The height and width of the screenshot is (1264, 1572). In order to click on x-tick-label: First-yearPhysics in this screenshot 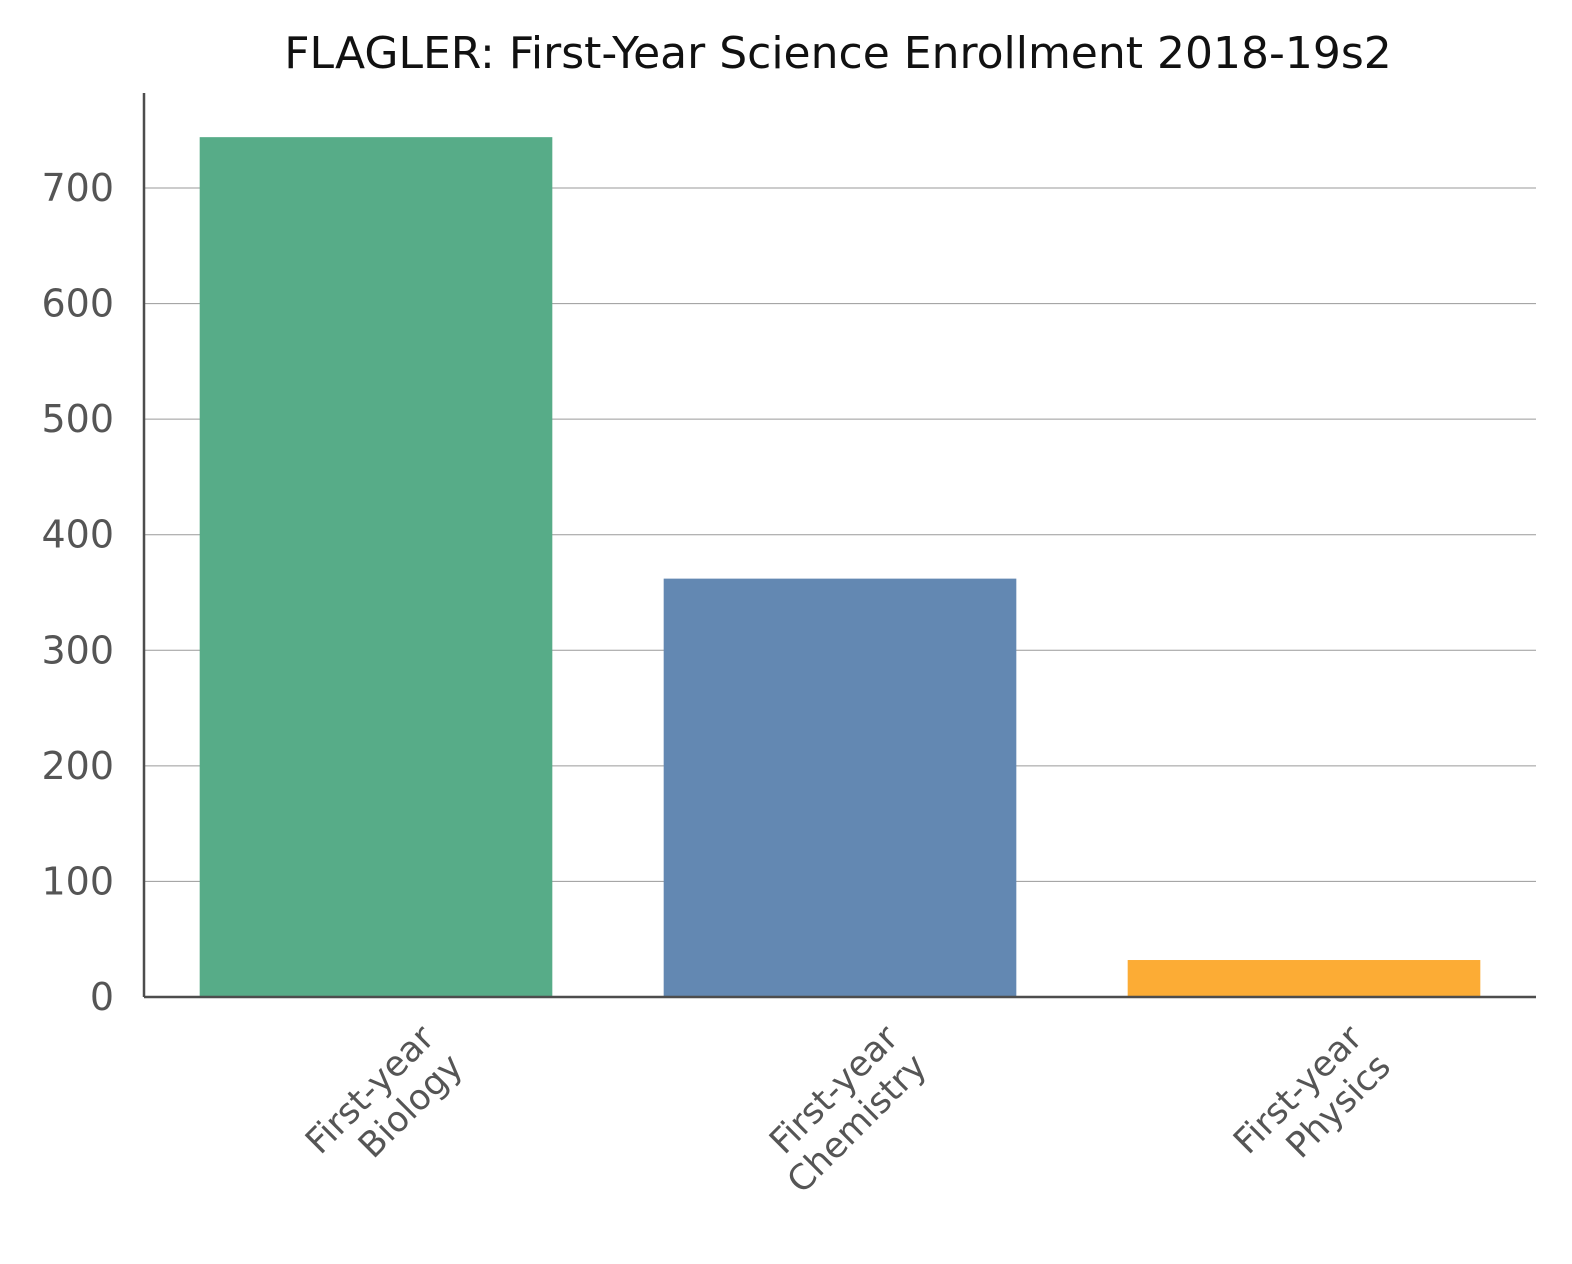, I will do `click(1312, 1104)`.